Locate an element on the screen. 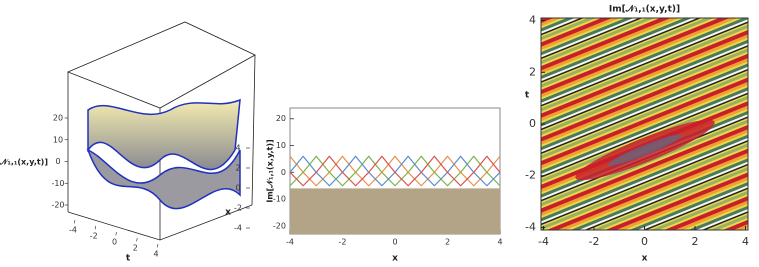  y-tick-label: 20 is located at coordinates (281, 118).